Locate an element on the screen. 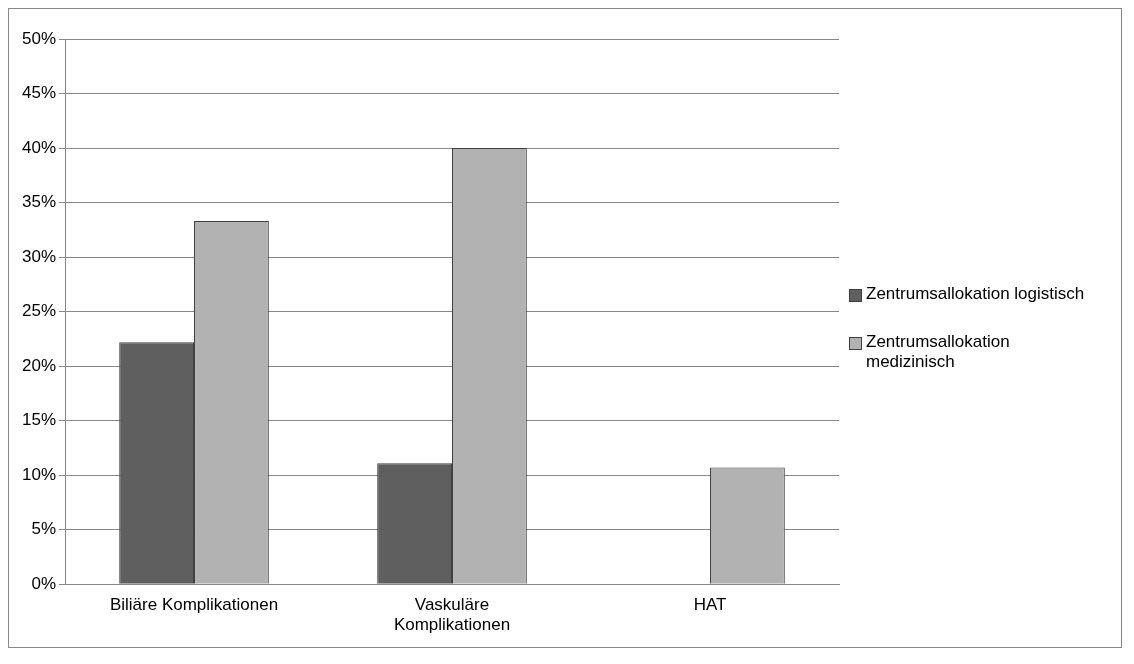  x-tick-label: Vaskuläre Komplikationen is located at coordinates (452, 615).